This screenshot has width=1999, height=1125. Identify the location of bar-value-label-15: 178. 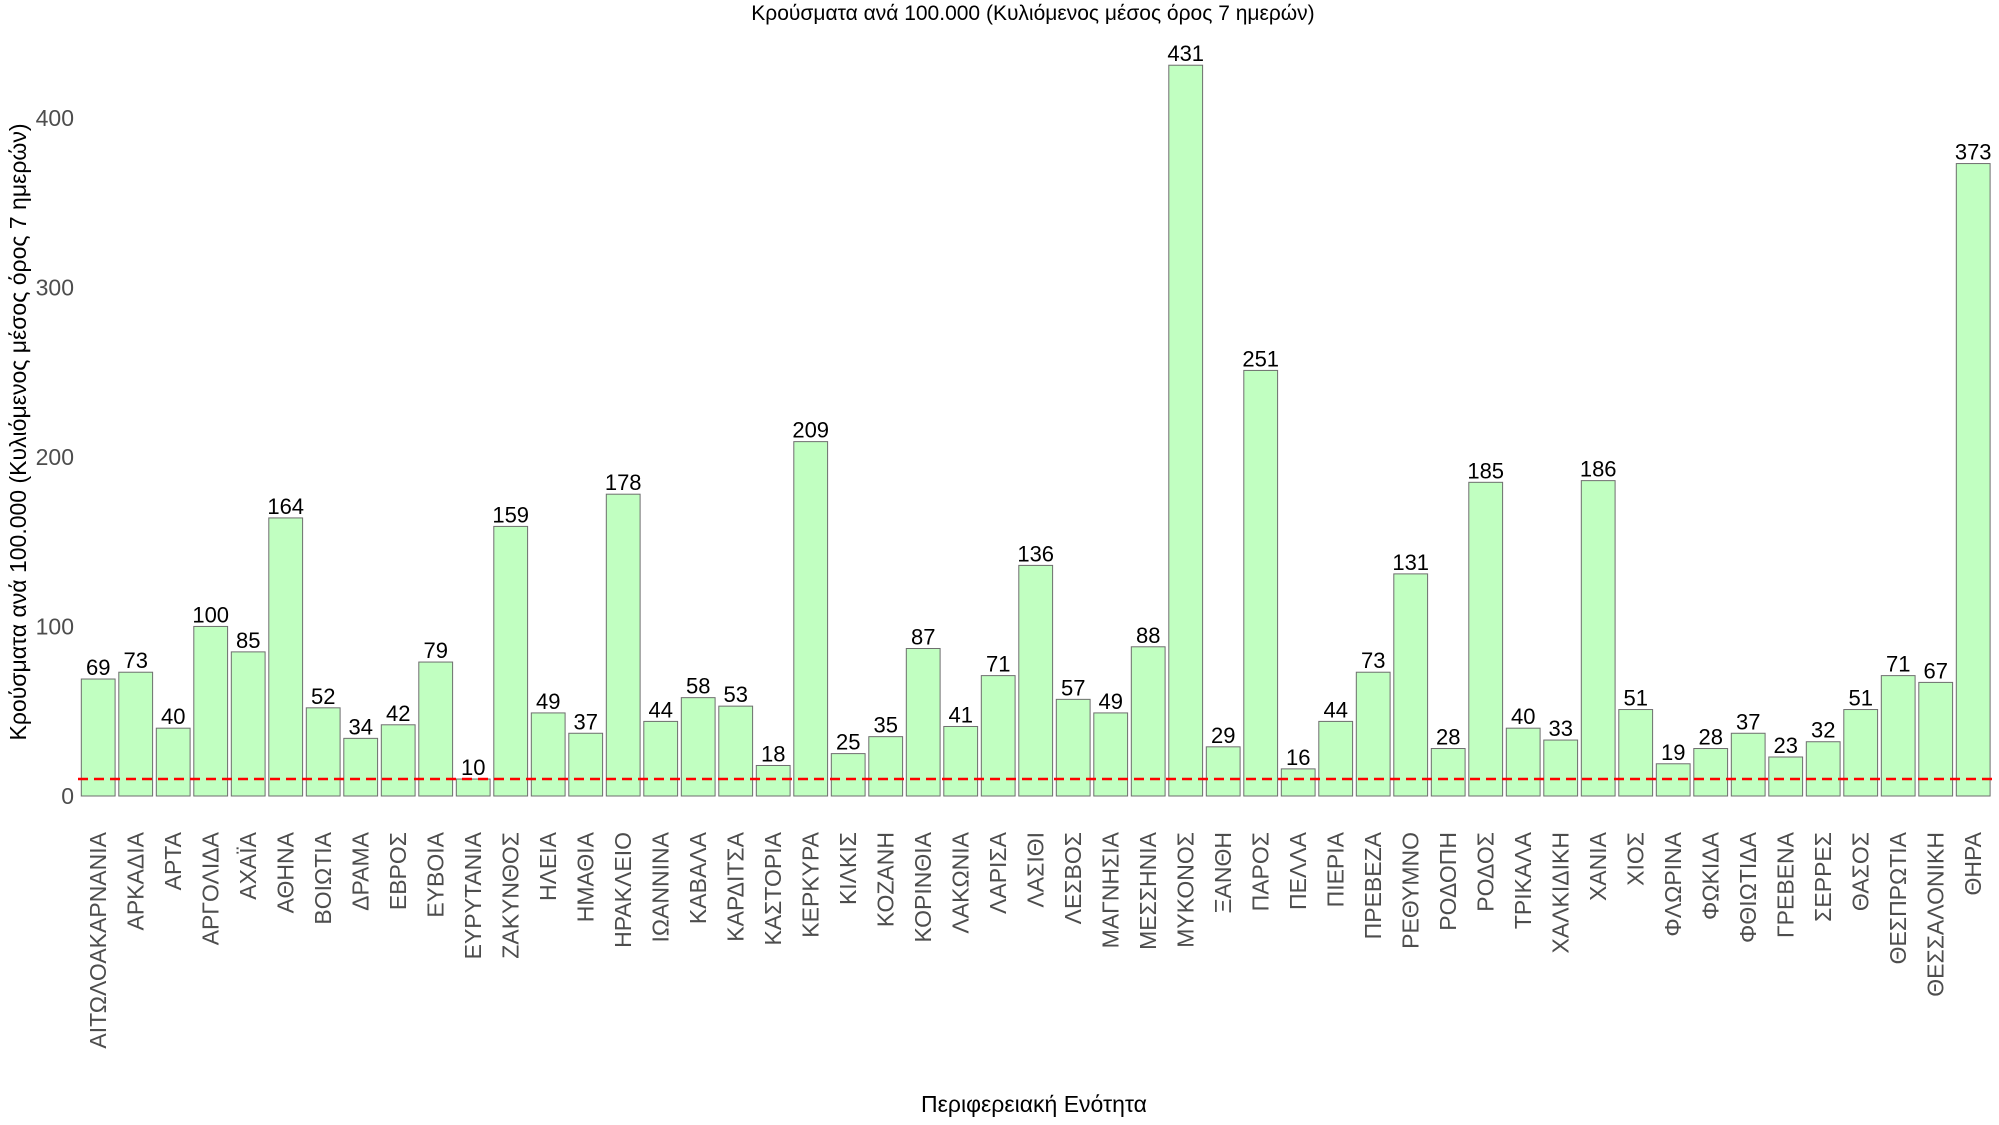
(623, 482).